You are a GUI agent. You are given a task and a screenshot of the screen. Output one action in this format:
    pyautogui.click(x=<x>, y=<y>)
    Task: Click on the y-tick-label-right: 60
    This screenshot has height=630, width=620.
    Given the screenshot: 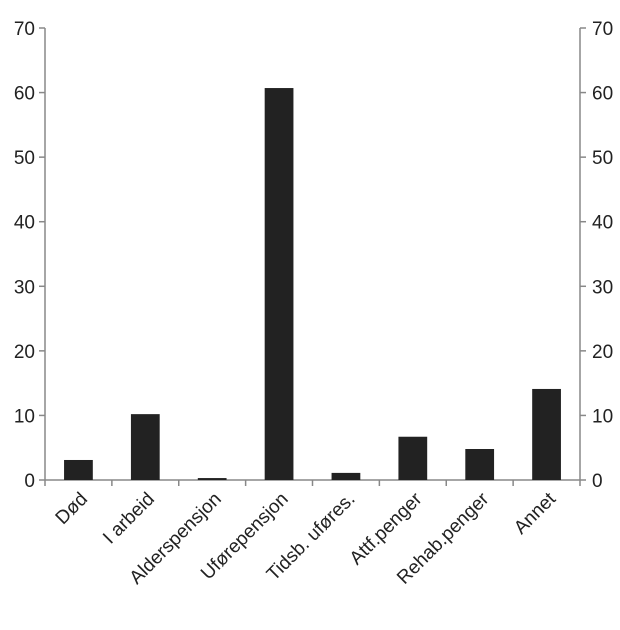 What is the action you would take?
    pyautogui.click(x=602, y=94)
    